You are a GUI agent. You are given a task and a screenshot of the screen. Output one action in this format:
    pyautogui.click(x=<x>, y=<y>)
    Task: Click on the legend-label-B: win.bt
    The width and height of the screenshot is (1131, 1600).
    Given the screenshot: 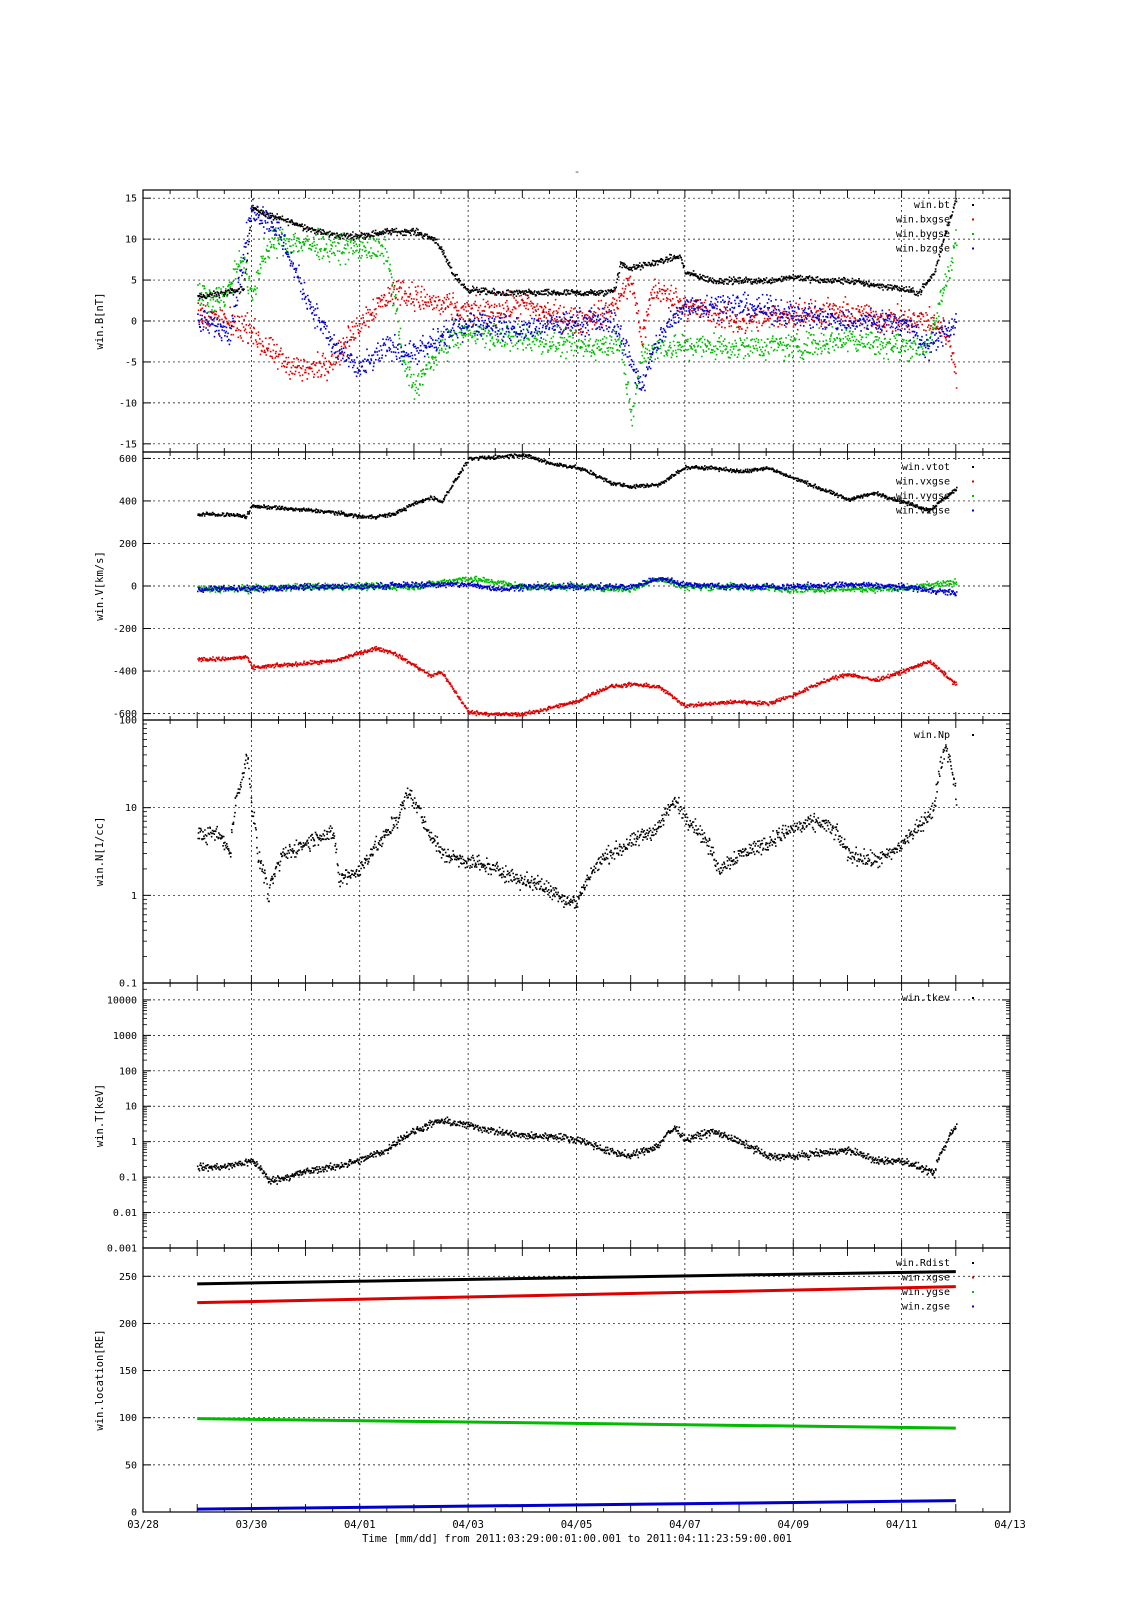 What is the action you would take?
    pyautogui.click(x=932, y=205)
    